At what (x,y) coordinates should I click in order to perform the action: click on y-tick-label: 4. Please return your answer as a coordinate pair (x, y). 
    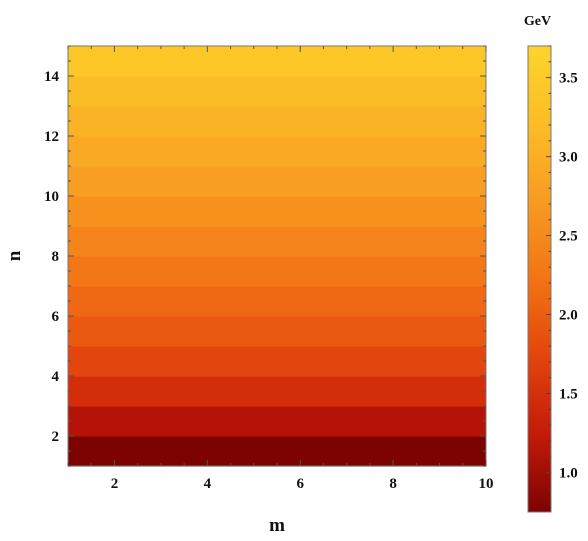
    Looking at the image, I should click on (56, 377).